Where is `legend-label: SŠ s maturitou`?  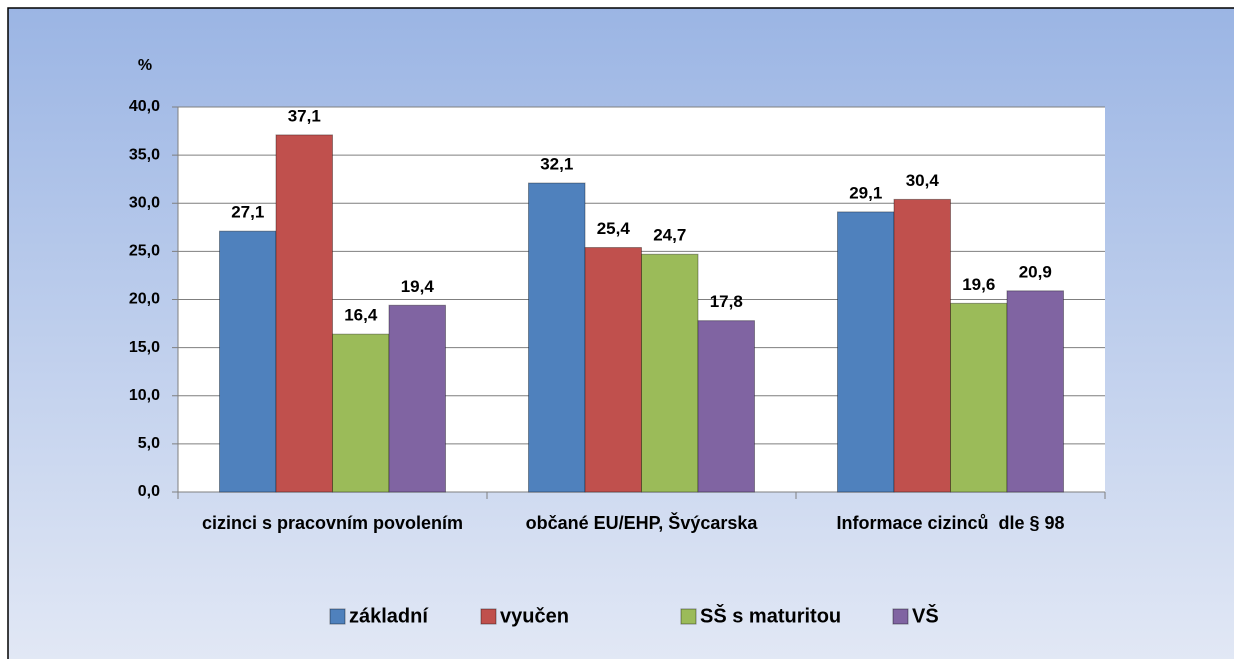 legend-label: SŠ s maturitou is located at coordinates (770, 615).